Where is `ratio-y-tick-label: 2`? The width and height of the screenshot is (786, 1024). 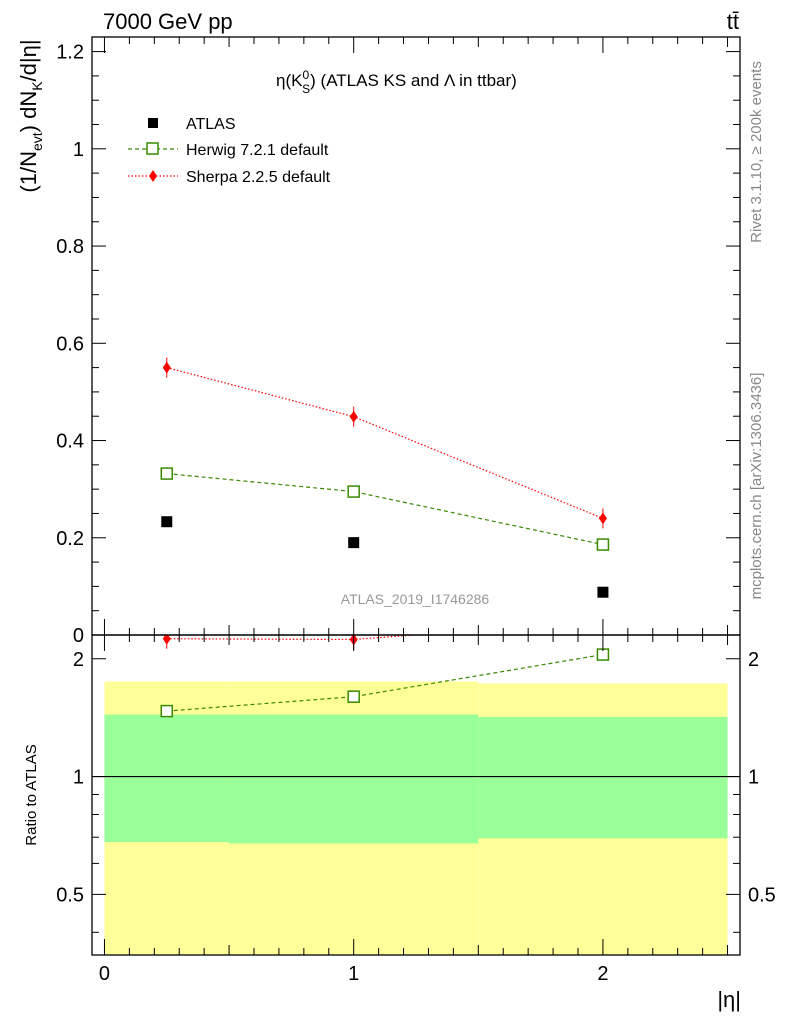
ratio-y-tick-label: 2 is located at coordinates (78, 660).